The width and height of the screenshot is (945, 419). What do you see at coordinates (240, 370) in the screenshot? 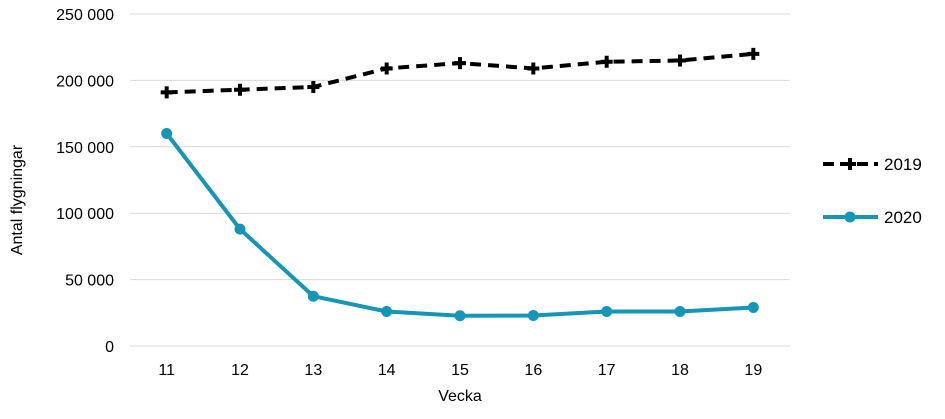
I see `x-tick-label: 12` at bounding box center [240, 370].